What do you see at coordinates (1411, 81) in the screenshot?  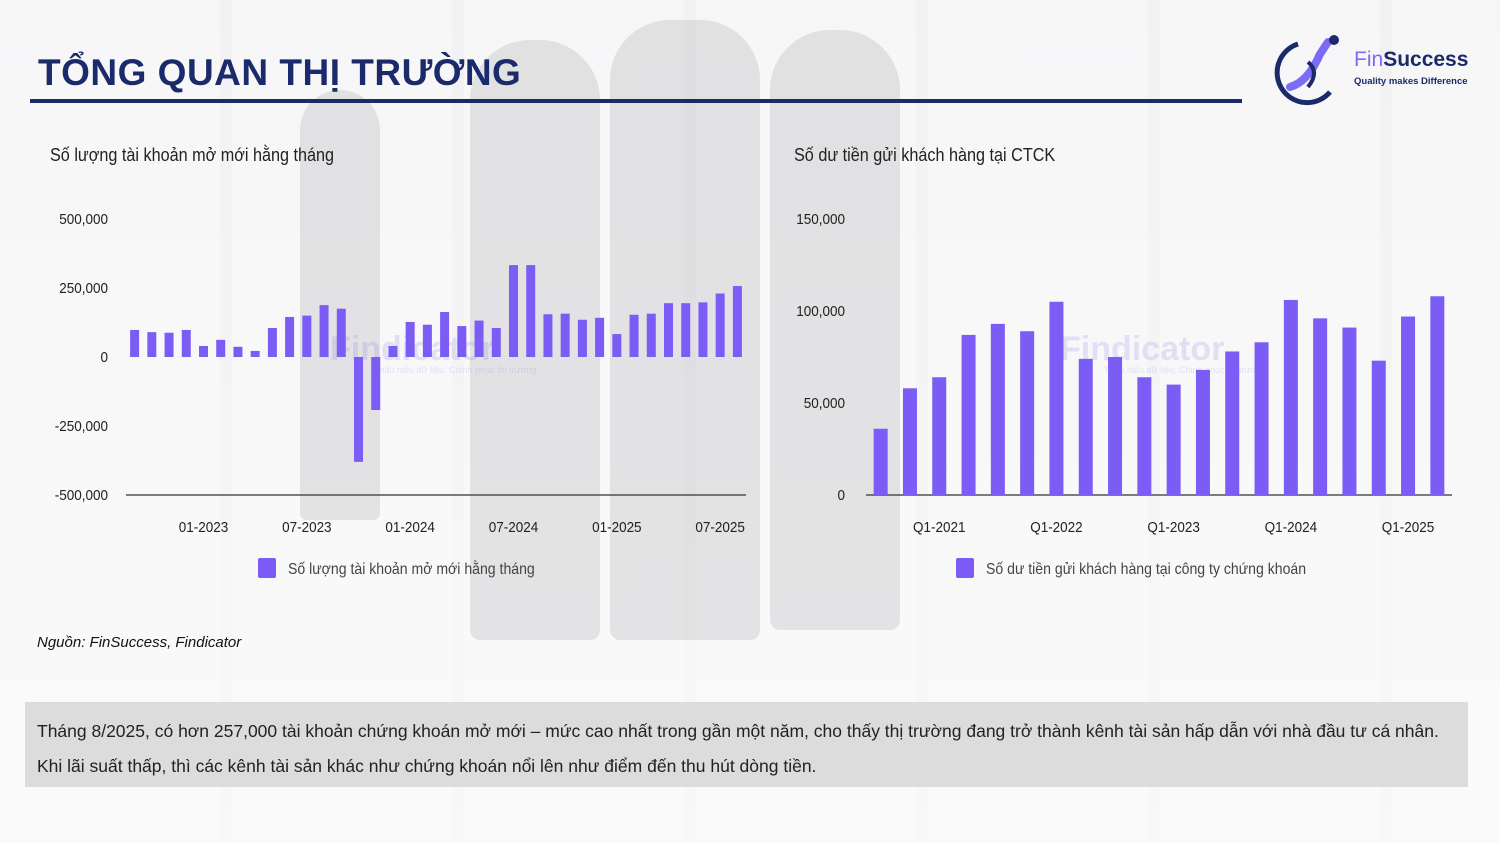 I see `logo-tagline: Quality makes Difference` at bounding box center [1411, 81].